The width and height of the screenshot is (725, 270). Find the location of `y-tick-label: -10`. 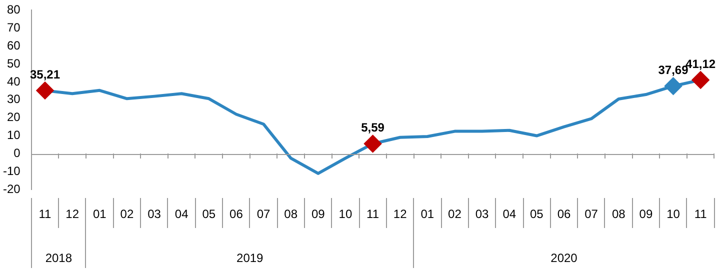

y-tick-label: -10 is located at coordinates (12, 171).